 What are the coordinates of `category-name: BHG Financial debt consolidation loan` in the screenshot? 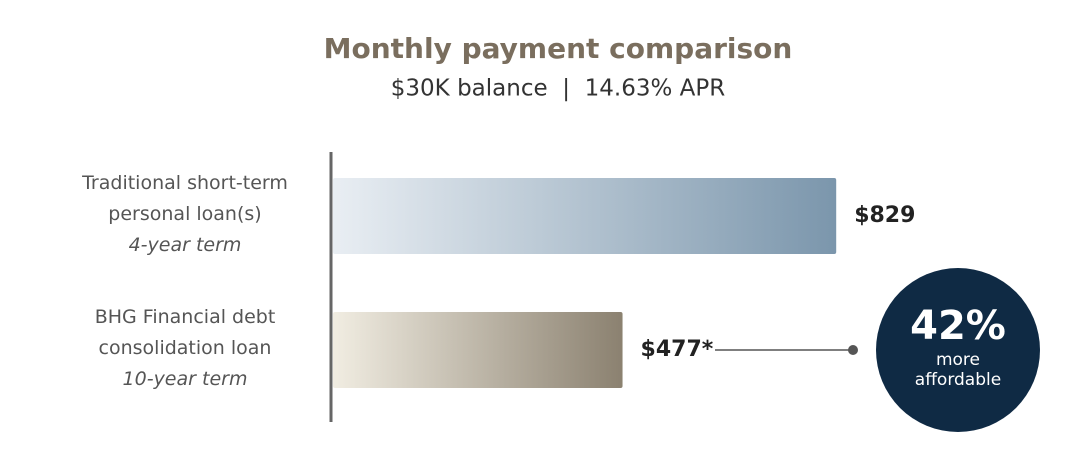 It's located at (185, 332).